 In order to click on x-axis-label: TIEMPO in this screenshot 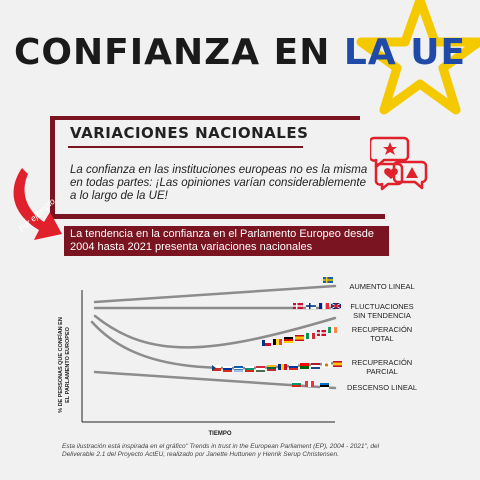, I will do `click(219, 434)`.